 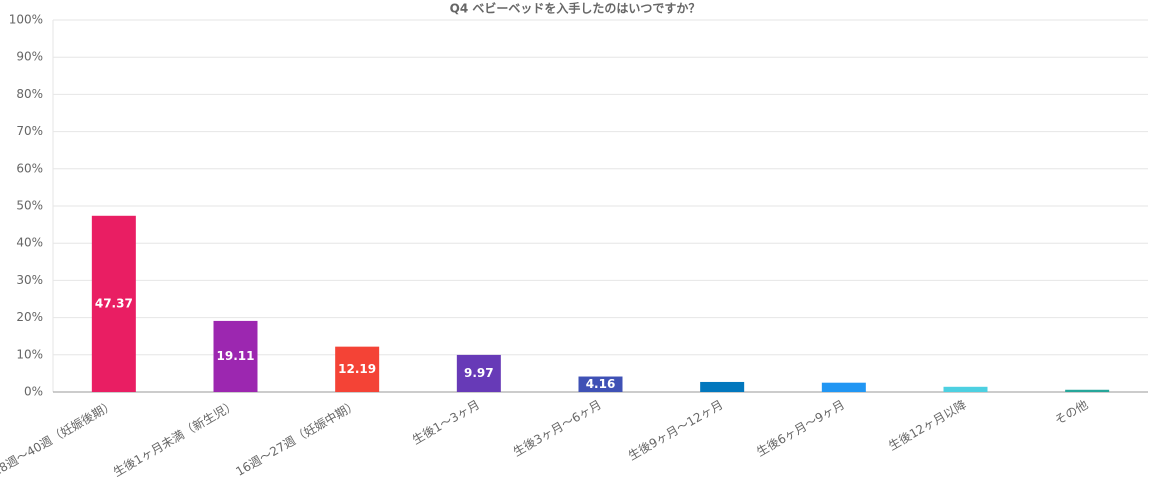 I want to click on data-label: 9.97, so click(x=479, y=373).